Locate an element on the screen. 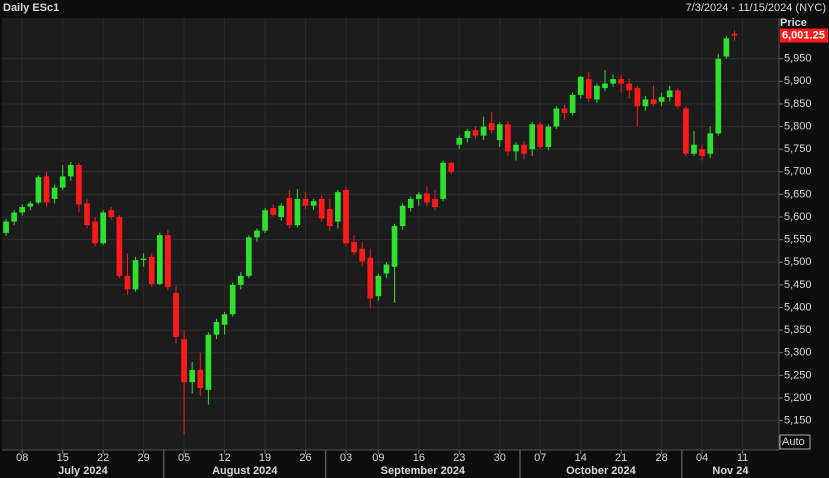 This screenshot has width=829, height=478. last-price-label: 6,001.25 is located at coordinates (803, 35).